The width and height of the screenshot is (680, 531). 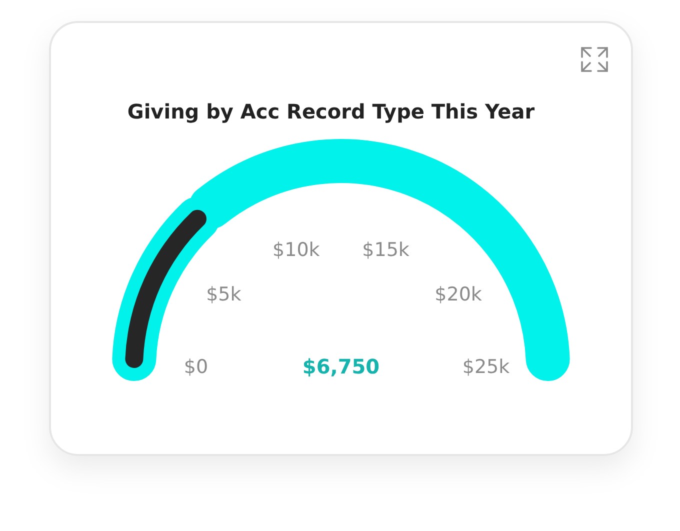 I want to click on text: $20k, so click(x=458, y=295).